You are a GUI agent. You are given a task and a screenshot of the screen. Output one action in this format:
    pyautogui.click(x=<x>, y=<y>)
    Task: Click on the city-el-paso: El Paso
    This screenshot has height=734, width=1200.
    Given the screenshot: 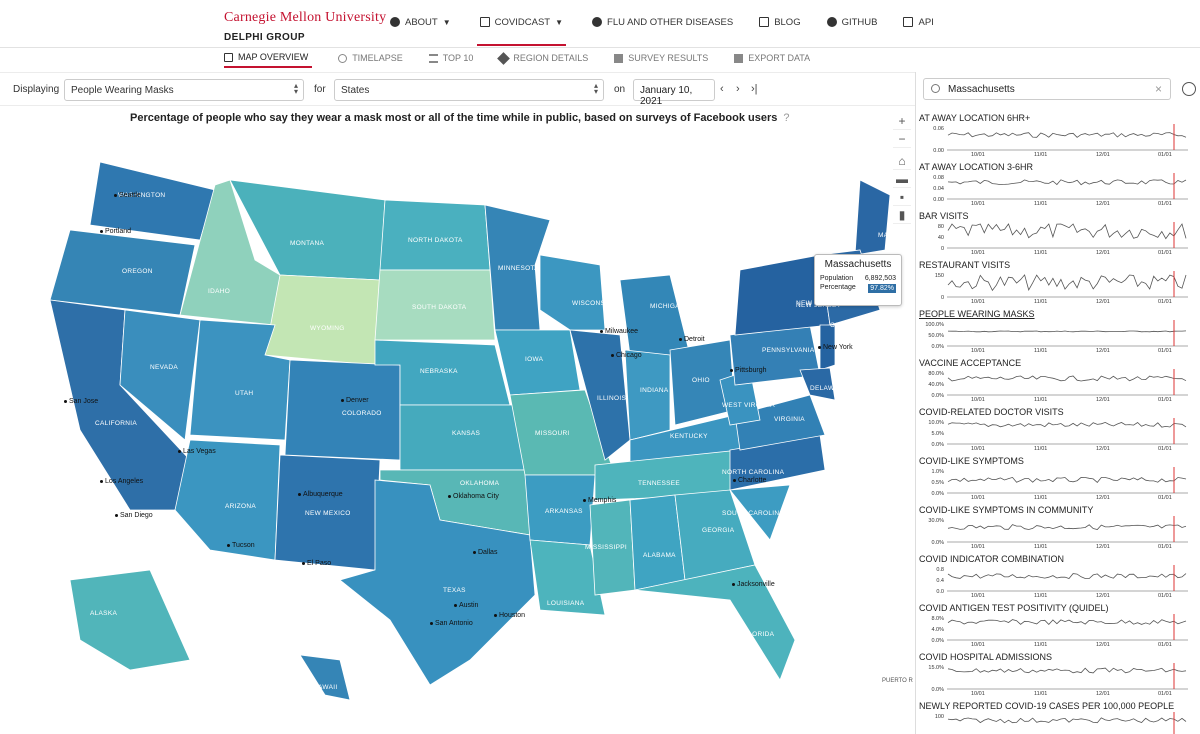 What is the action you would take?
    pyautogui.click(x=316, y=563)
    